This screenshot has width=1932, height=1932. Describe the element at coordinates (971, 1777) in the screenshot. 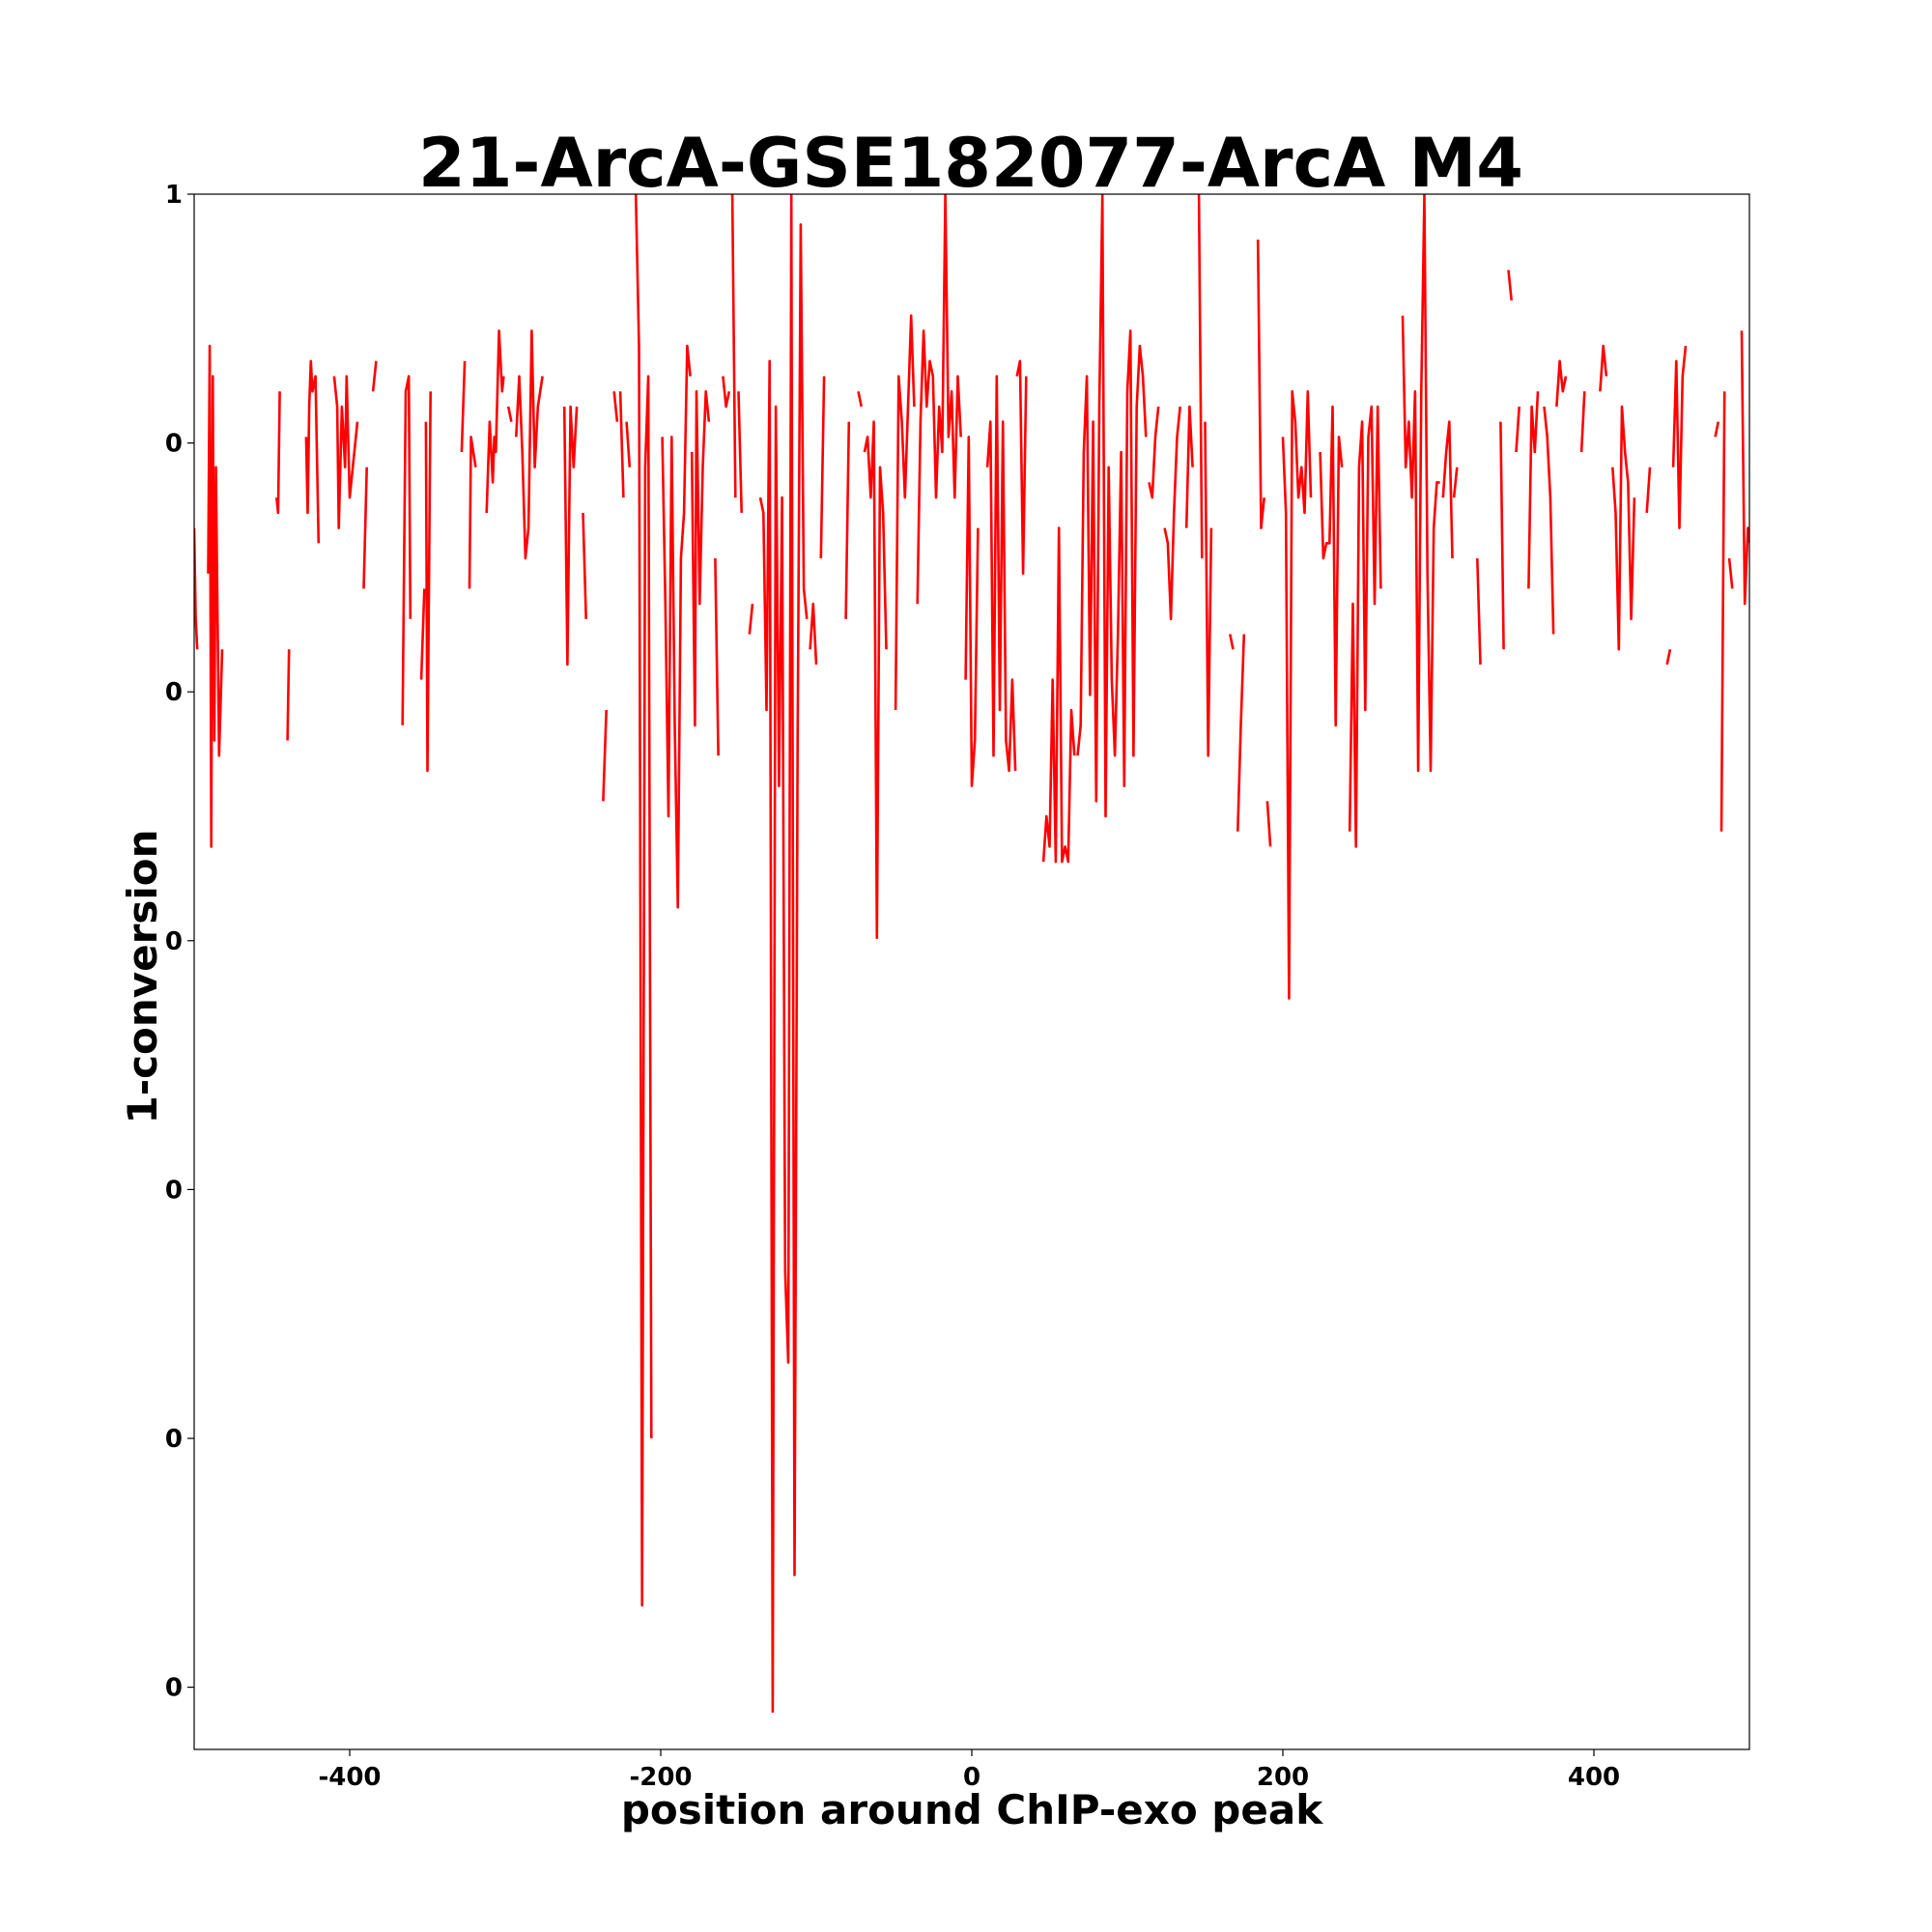

I see `x-tick-label: 0` at that location.